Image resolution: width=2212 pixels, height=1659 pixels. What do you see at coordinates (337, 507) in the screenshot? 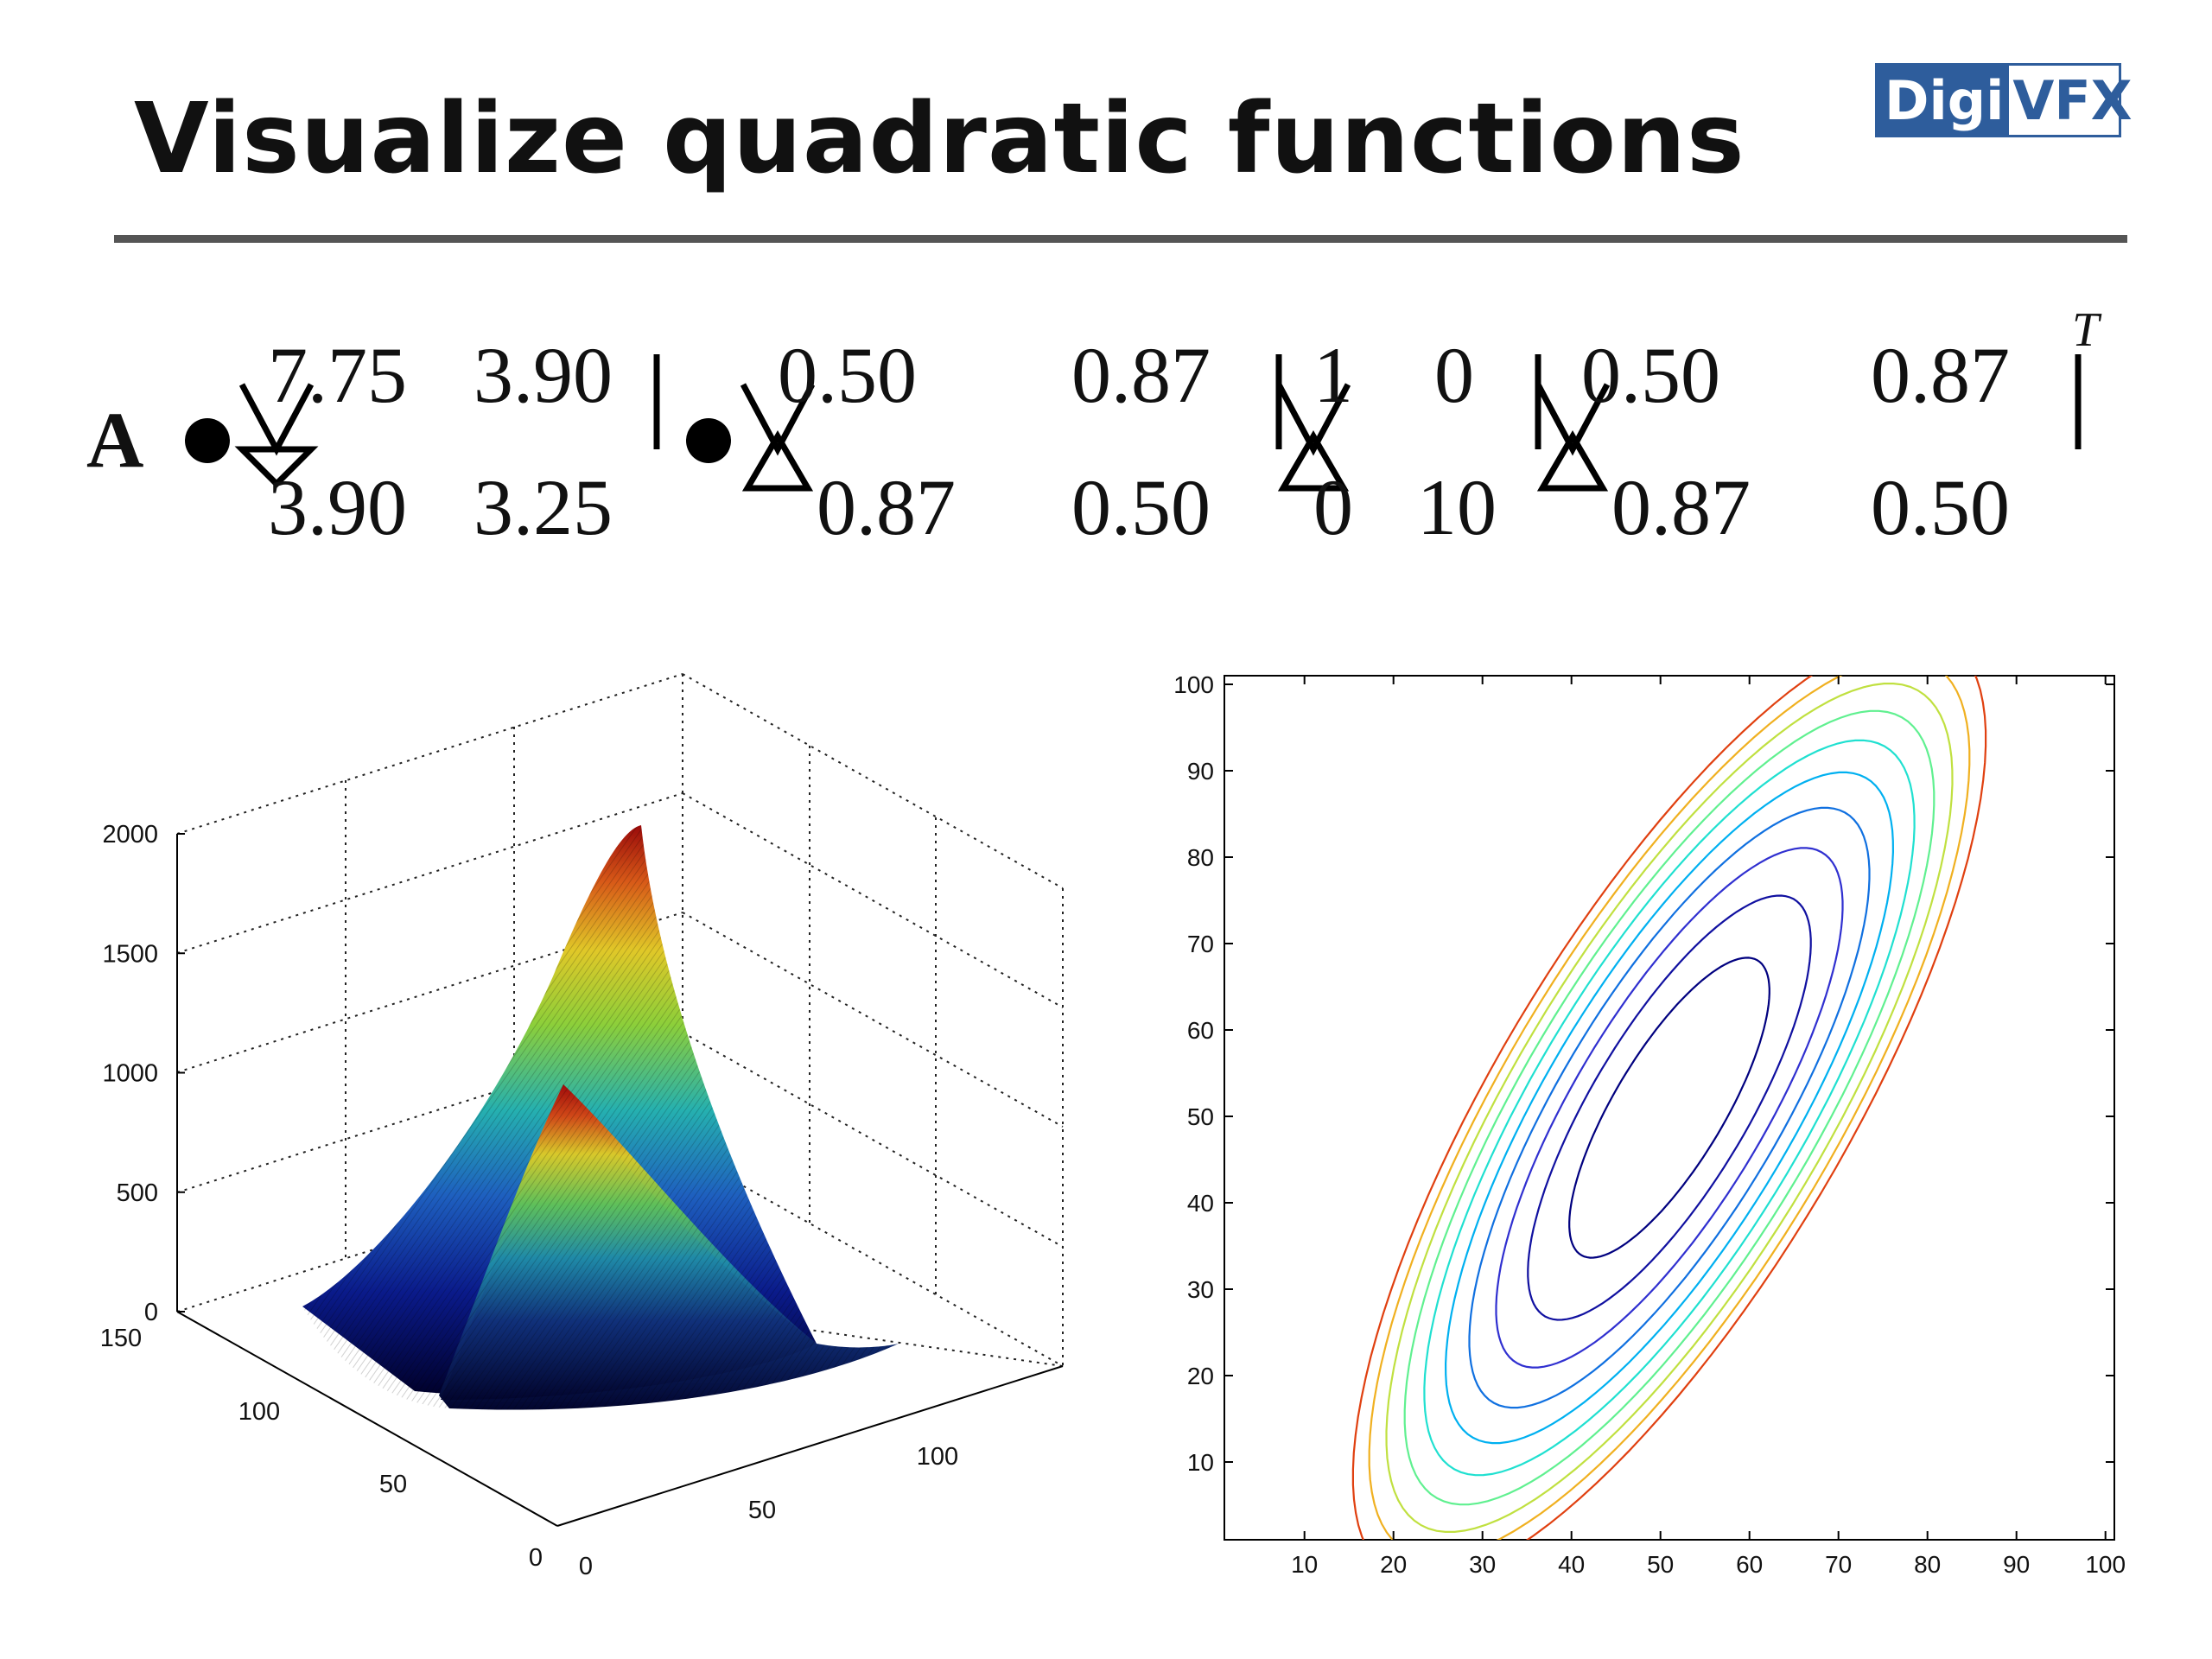
I see `a21: 3.90` at bounding box center [337, 507].